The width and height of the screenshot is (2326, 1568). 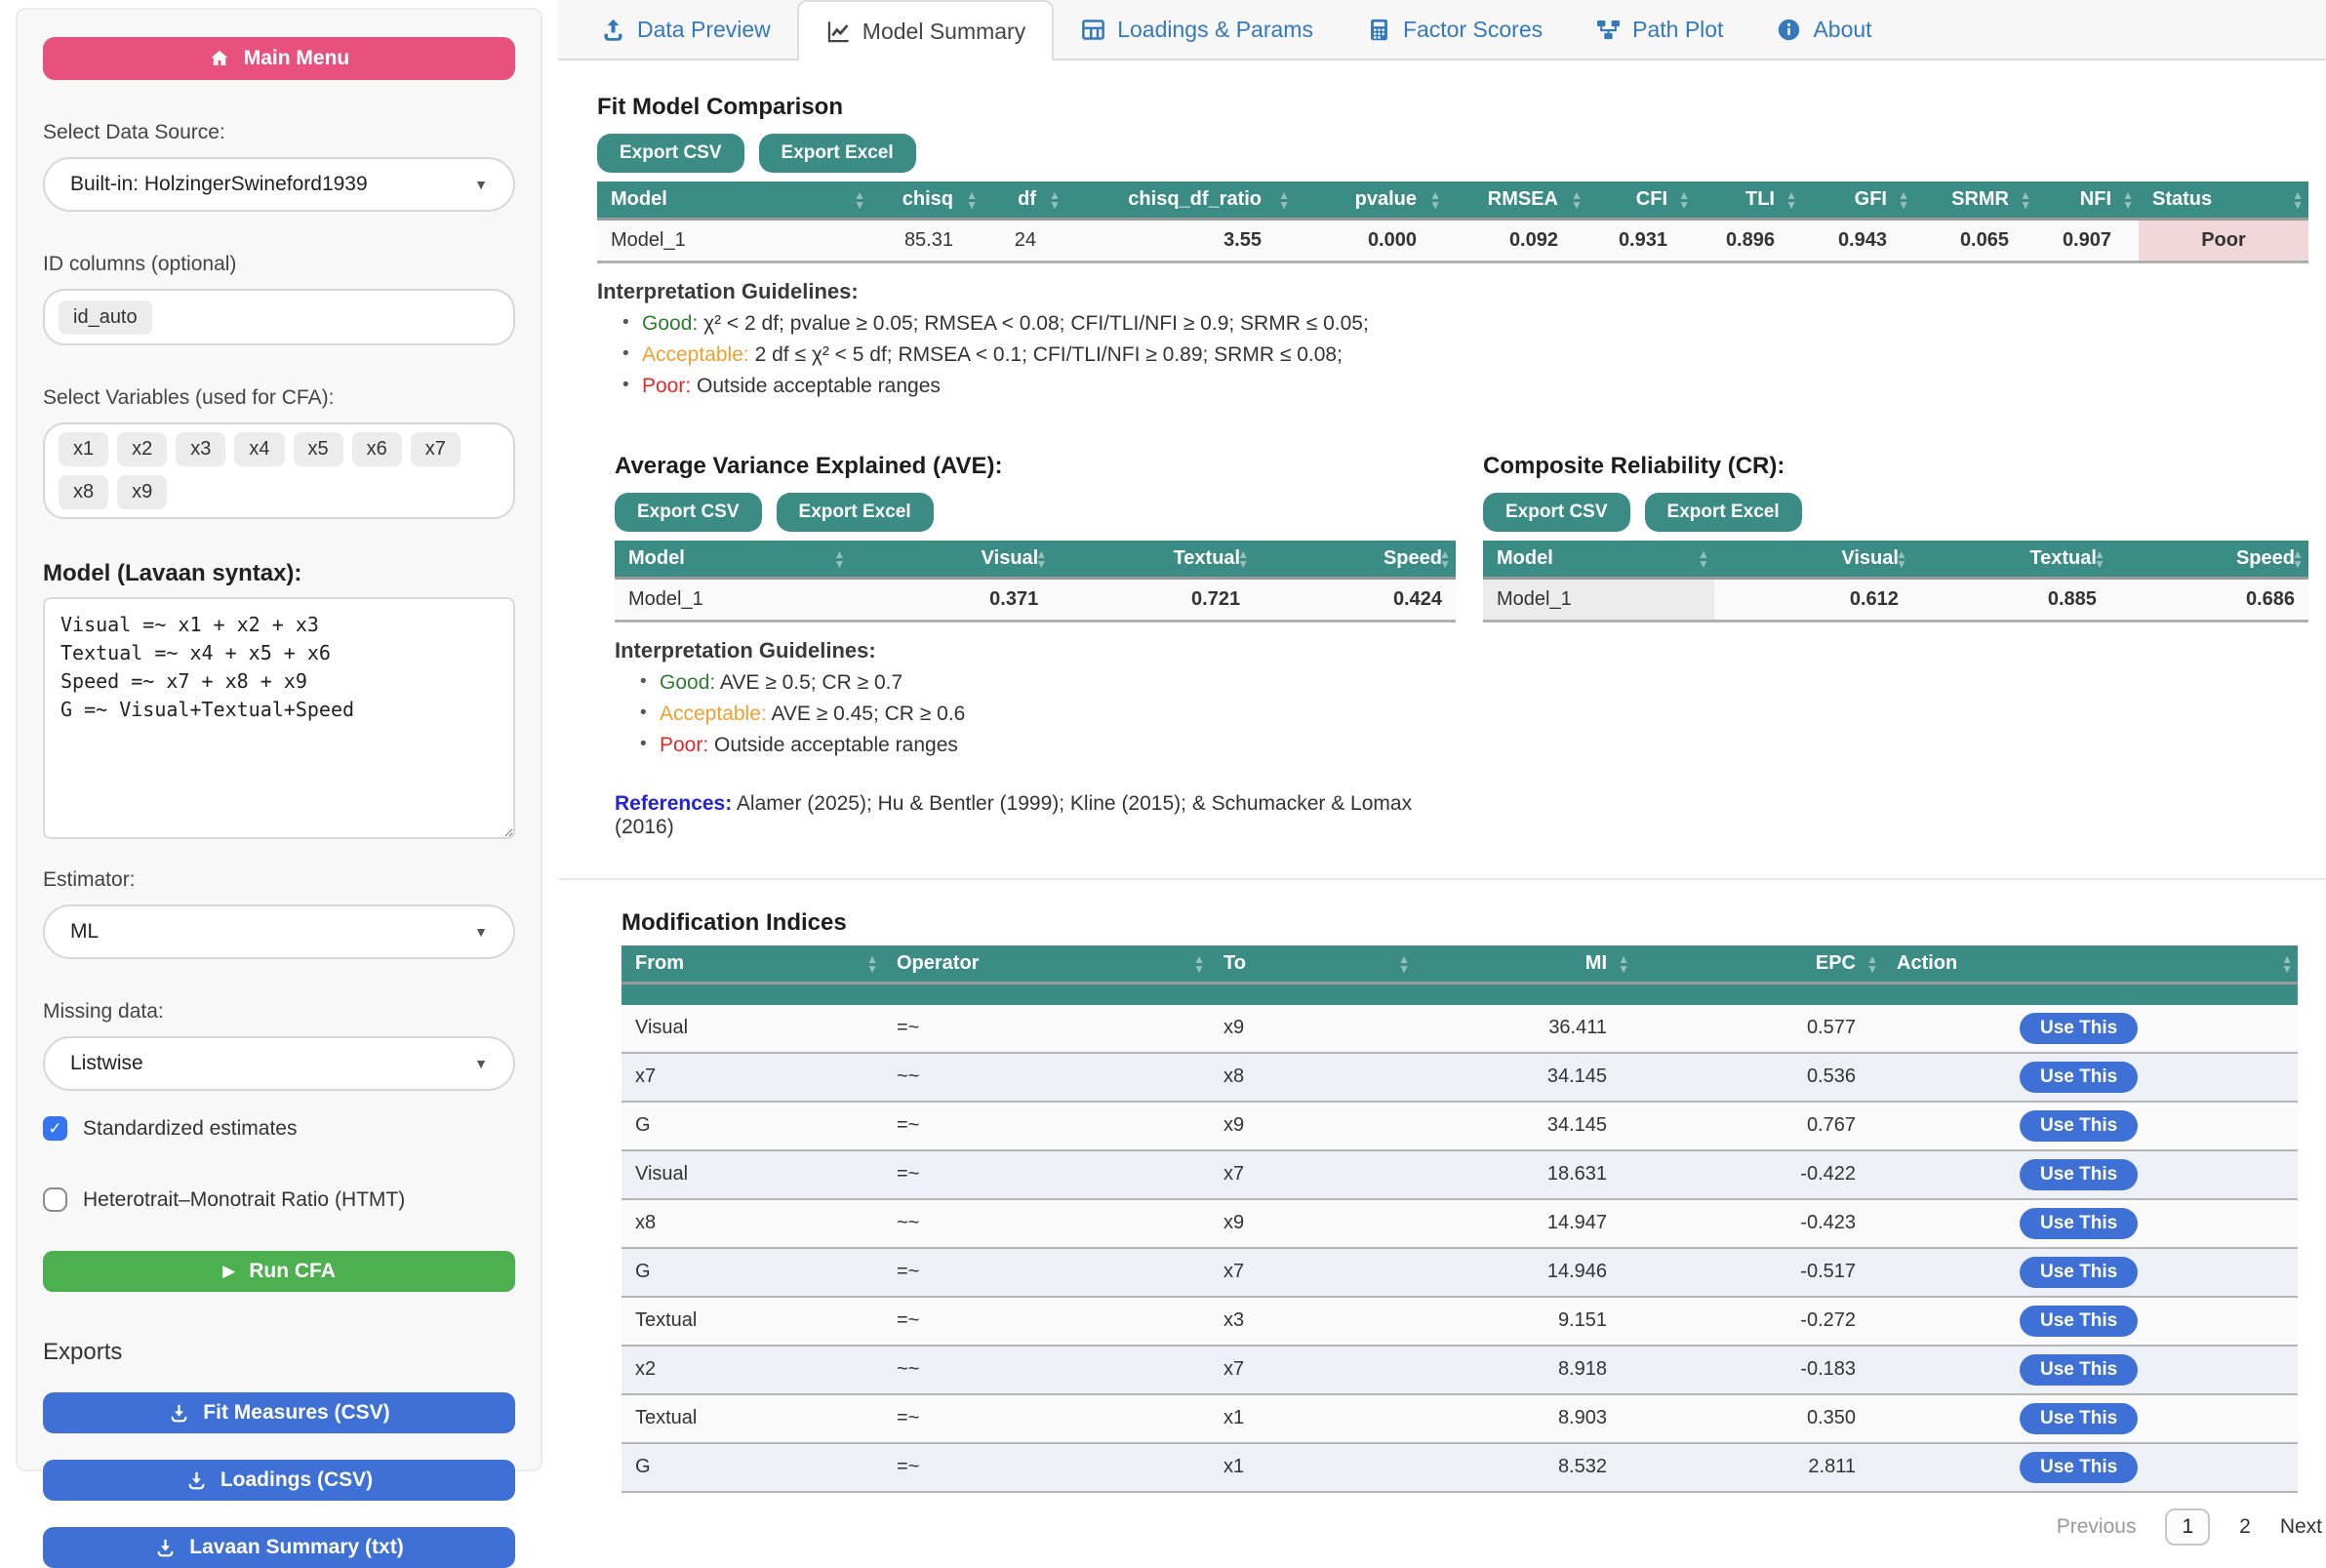 What do you see at coordinates (279, 1199) in the screenshot?
I see `htmt-checkbox-row: Heterotrait–Monotrait Ratio (HTMT)` at bounding box center [279, 1199].